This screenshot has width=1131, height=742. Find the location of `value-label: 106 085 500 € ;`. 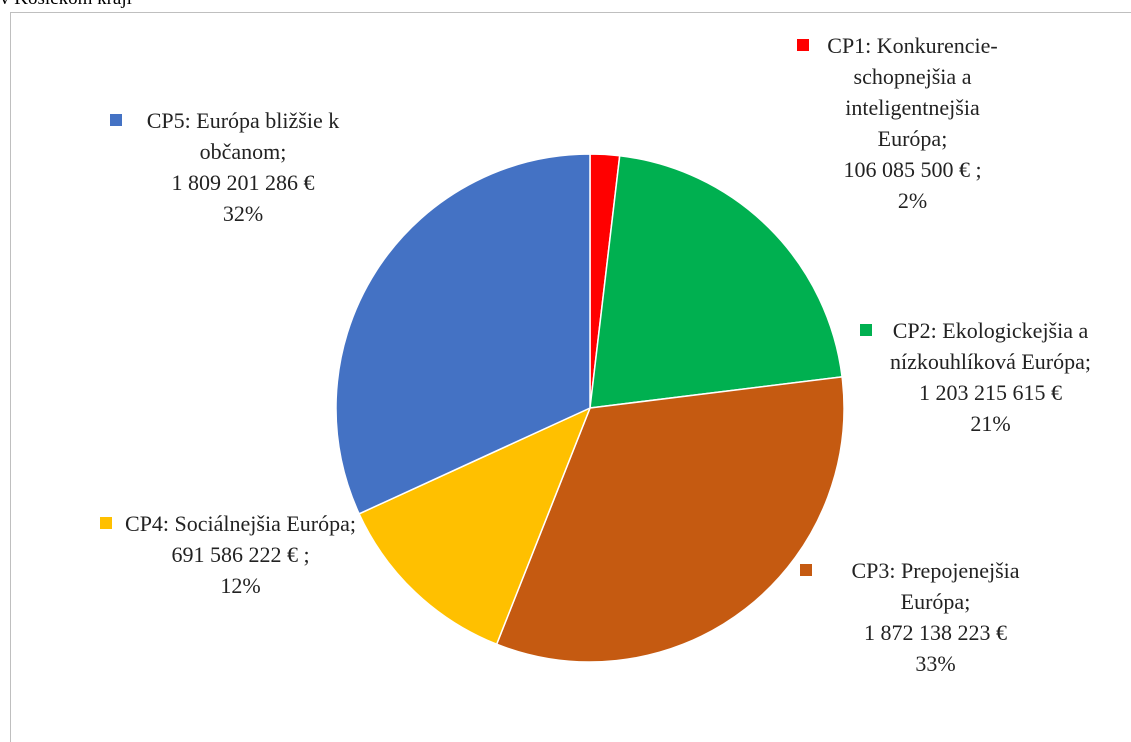

value-label: 106 085 500 € ; is located at coordinates (912, 169).